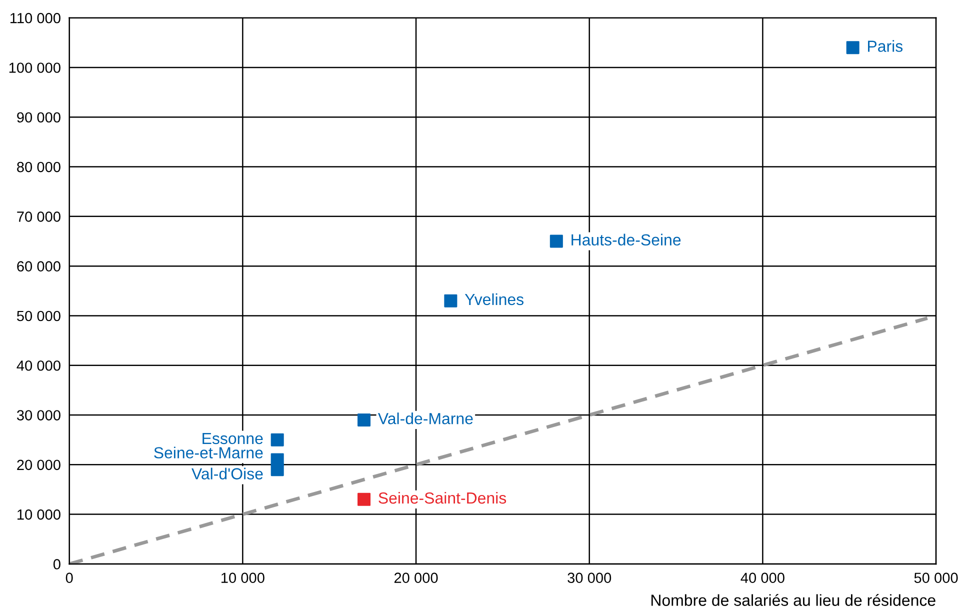  Describe the element at coordinates (38, 167) in the screenshot. I see `y-tick-label: 80 000` at that location.